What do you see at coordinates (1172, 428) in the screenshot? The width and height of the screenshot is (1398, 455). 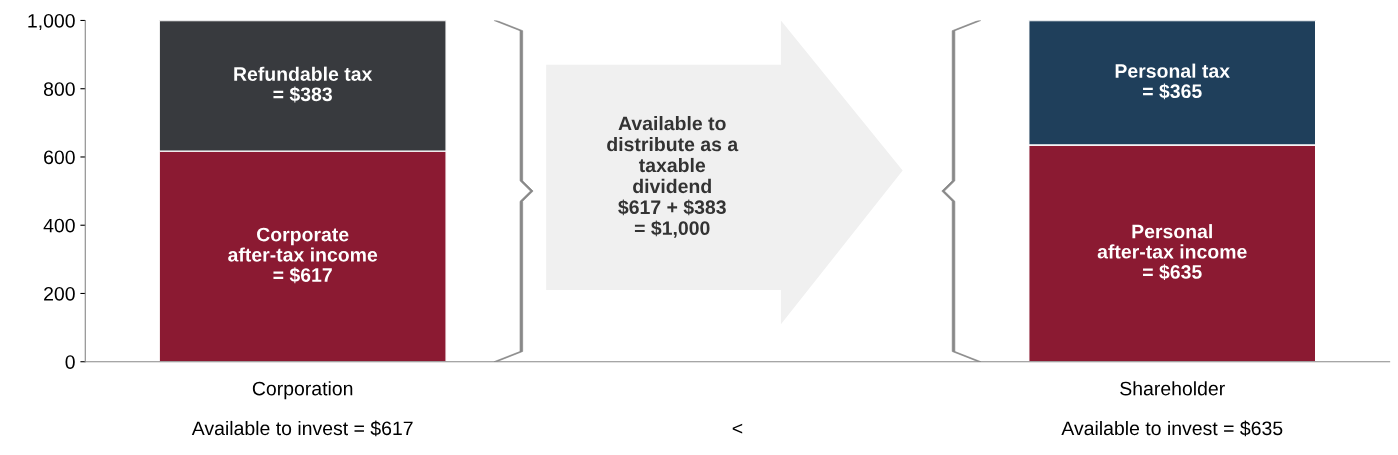 I see `text: Available to invest = $635` at bounding box center [1172, 428].